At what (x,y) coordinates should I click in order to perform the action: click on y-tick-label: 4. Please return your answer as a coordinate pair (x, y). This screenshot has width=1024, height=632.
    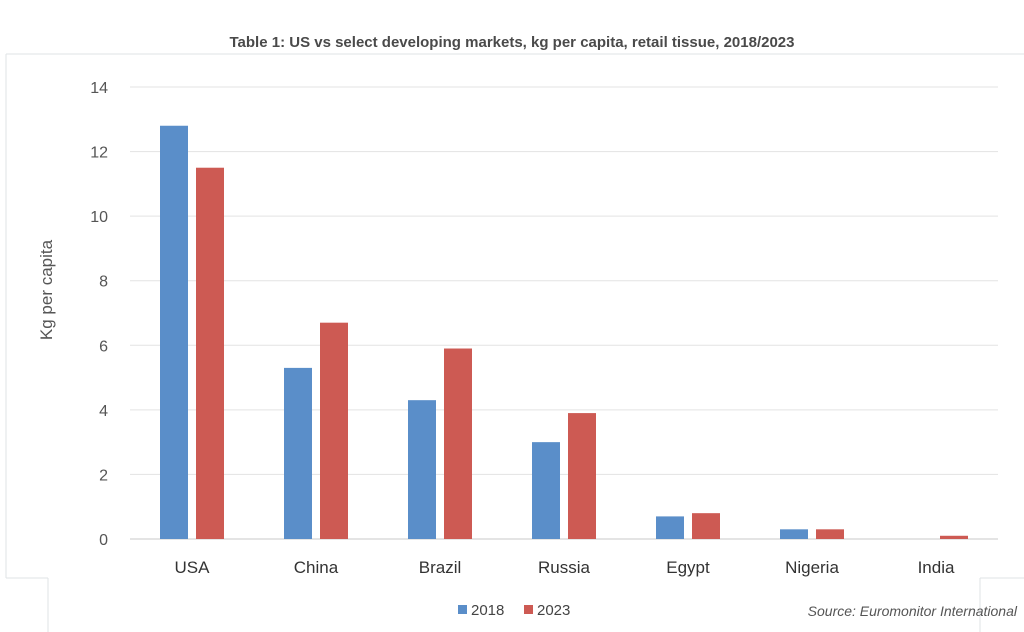
    Looking at the image, I should click on (103, 411).